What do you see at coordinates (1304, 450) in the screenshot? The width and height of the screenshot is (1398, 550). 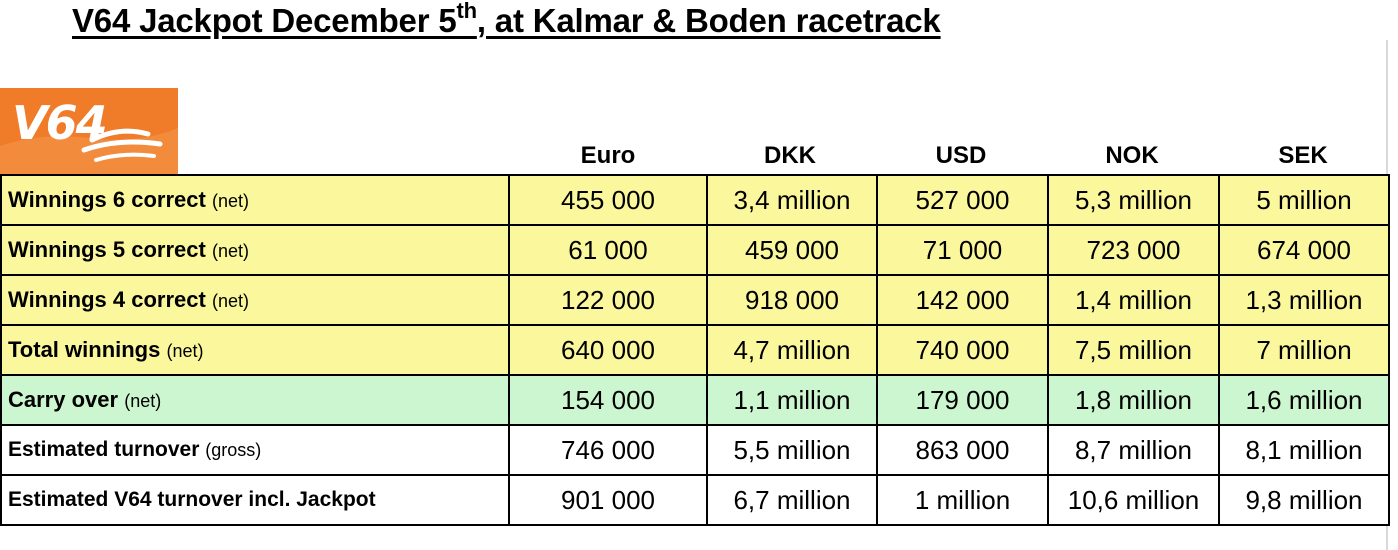 I see `cell-sek: 8,1 million` at bounding box center [1304, 450].